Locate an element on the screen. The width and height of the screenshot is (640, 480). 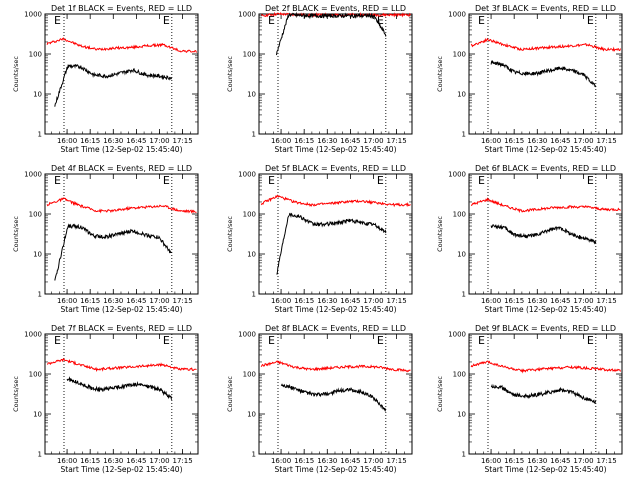
panel-title: Det 1f BLACK = Events, RED = LLD is located at coordinates (121, 8).